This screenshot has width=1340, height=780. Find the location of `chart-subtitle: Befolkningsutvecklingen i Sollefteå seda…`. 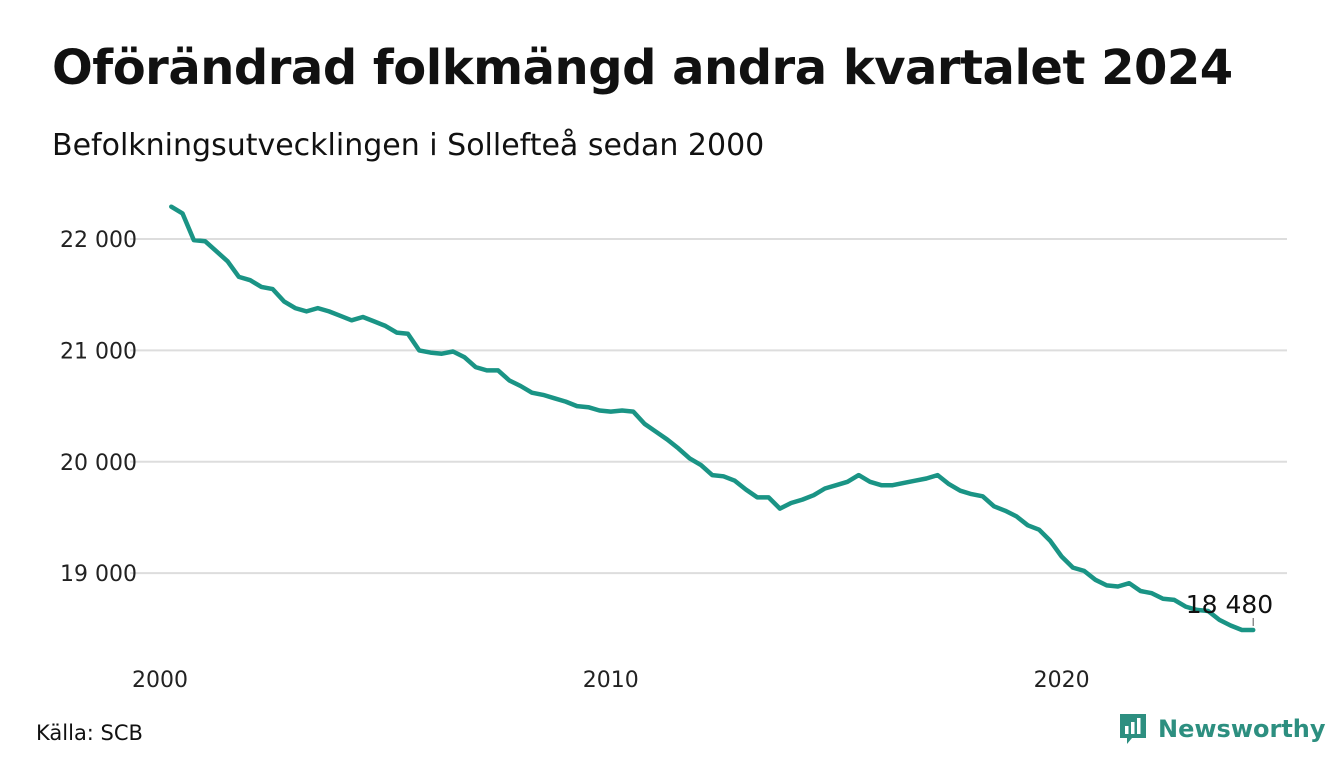

chart-subtitle: Befolkningsutvecklingen i Sollefteå seda… is located at coordinates (408, 145).